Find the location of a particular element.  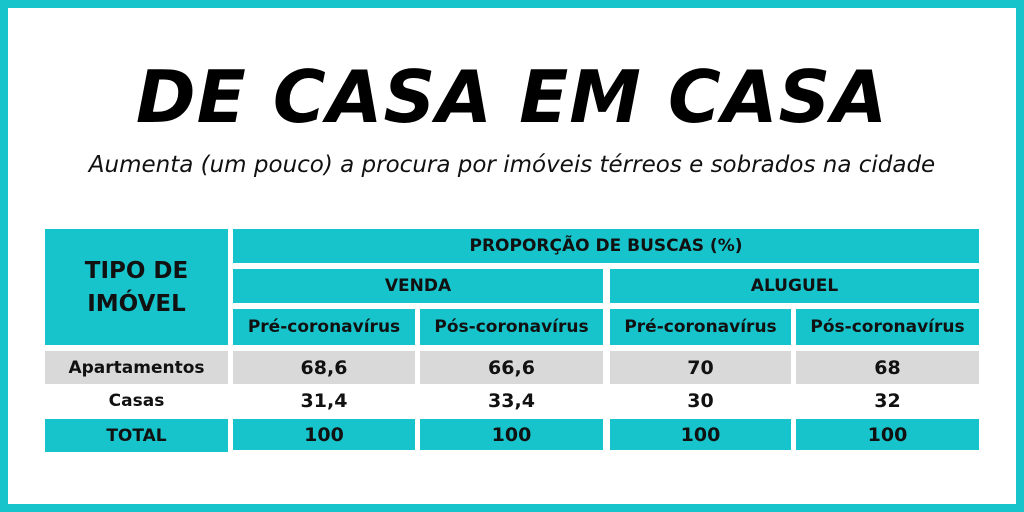

table-cell: 68,6 is located at coordinates (324, 367).